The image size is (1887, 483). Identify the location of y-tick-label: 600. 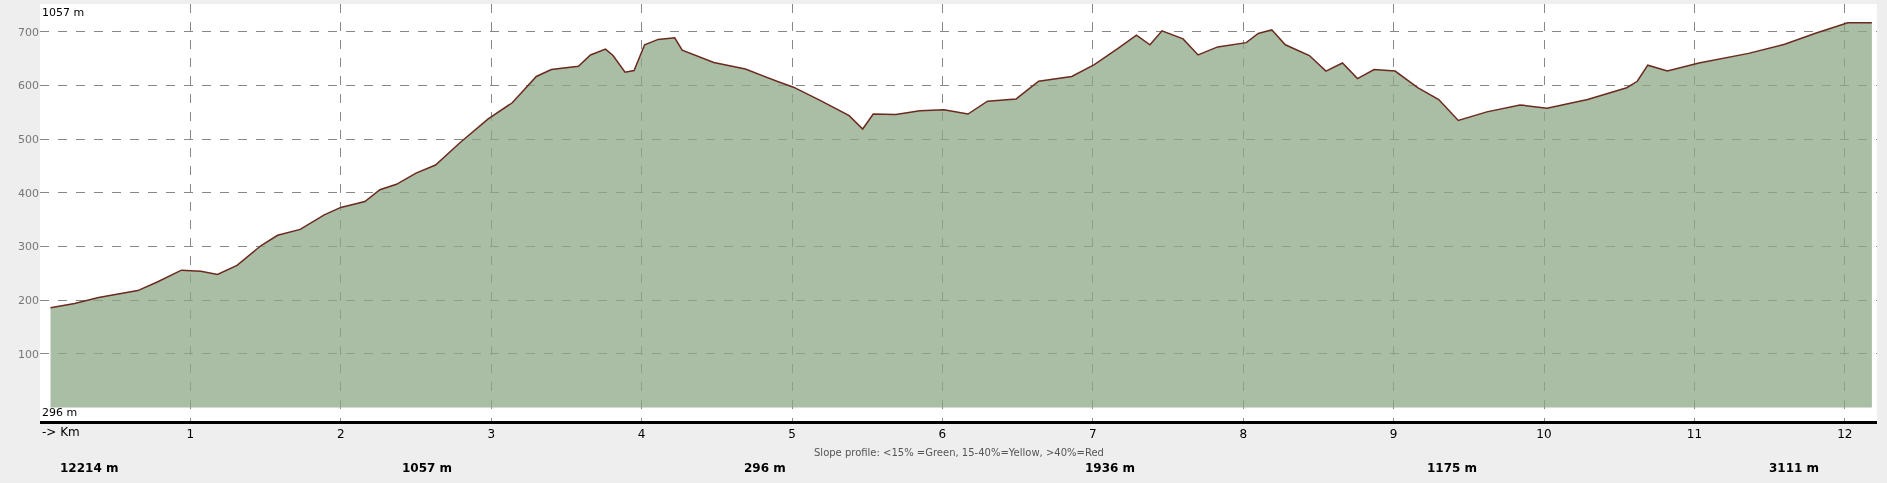
(28, 86).